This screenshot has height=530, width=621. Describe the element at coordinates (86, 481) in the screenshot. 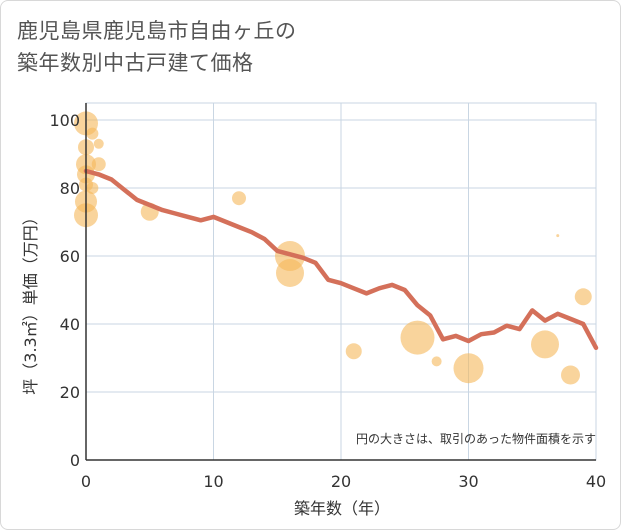

I see `x-tick-label: 0` at that location.